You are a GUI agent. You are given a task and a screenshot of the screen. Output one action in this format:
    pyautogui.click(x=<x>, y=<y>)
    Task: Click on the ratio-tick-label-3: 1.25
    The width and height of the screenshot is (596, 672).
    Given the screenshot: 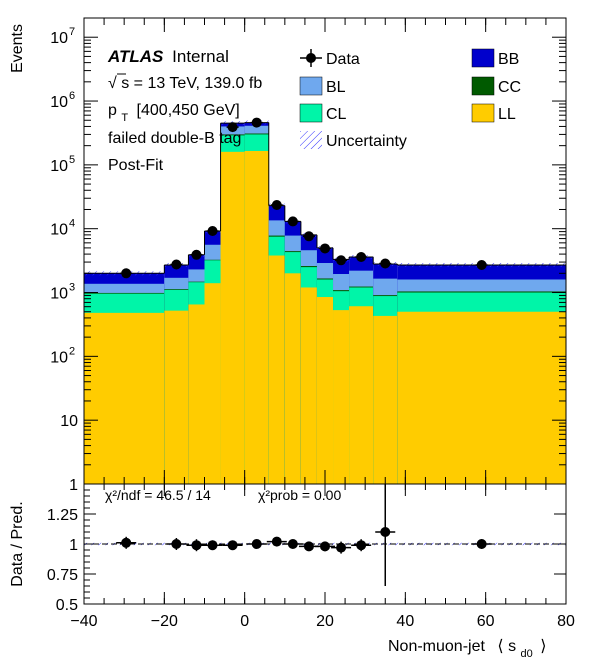 What is the action you would take?
    pyautogui.click(x=62, y=515)
    